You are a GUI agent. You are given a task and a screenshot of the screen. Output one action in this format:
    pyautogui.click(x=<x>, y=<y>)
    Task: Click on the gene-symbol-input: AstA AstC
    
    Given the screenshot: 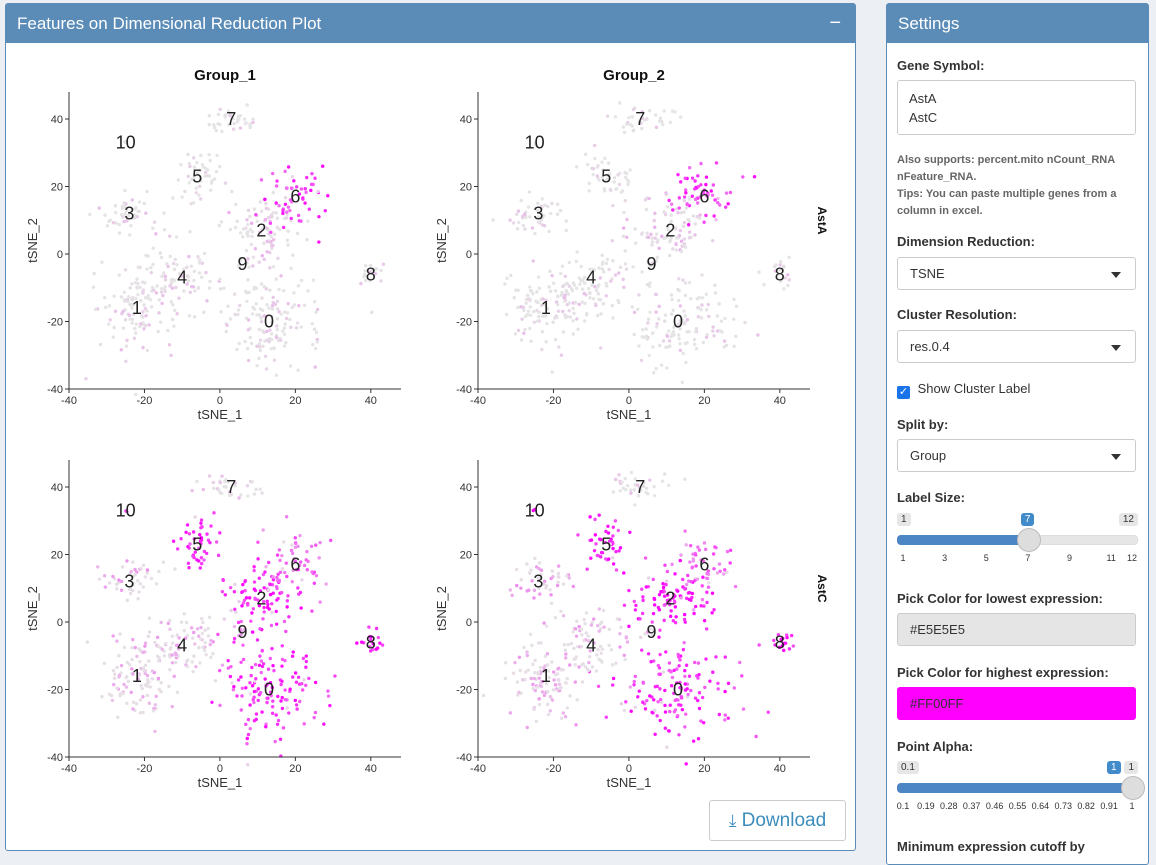 What is the action you would take?
    pyautogui.click(x=1016, y=107)
    